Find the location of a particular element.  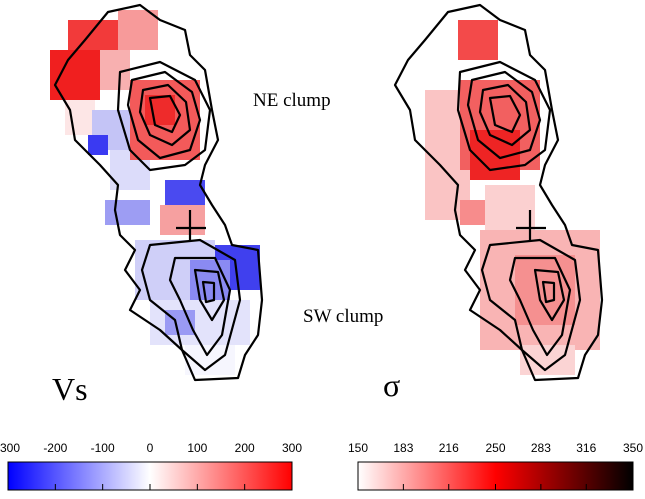

panel-label: Vs is located at coordinates (70, 389).